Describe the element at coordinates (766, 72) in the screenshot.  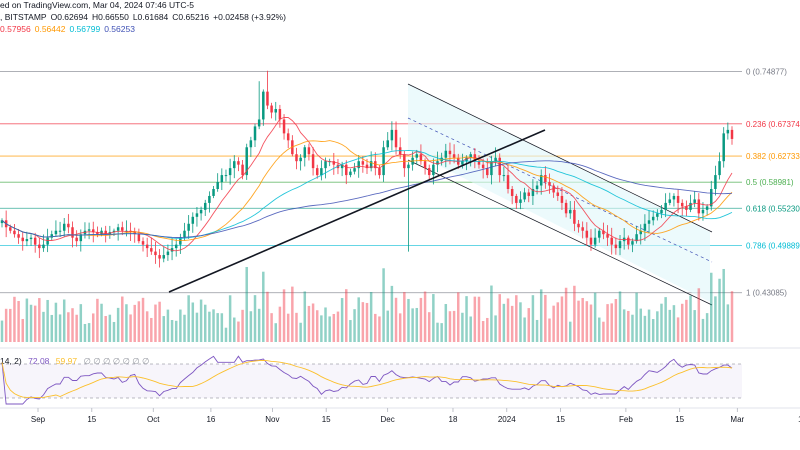
I see `fib-label-0: 0 (0.74877)` at that location.